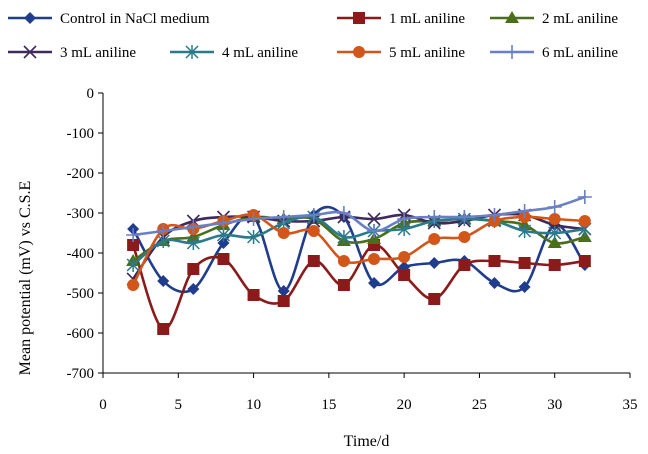 Image resolution: width=648 pixels, height=454 pixels. Describe the element at coordinates (404, 405) in the screenshot. I see `x-tick-label: 20` at that location.